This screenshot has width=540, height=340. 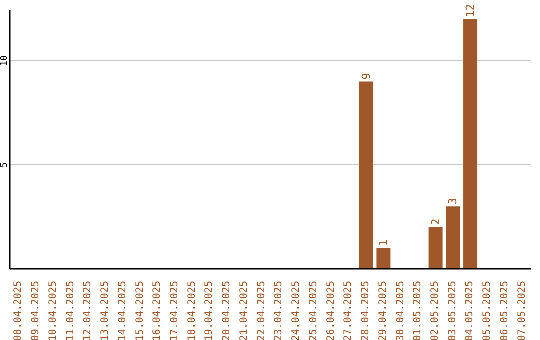 What do you see at coordinates (366, 76) in the screenshot?
I see `data-label: 9` at bounding box center [366, 76].